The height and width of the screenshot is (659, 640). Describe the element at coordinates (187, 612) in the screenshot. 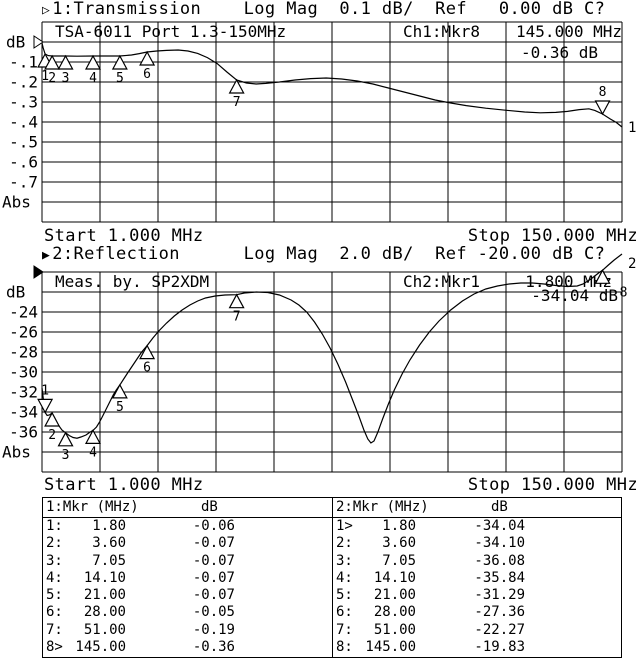

I see `table-row: 6: 28.00 -0.05` at that location.